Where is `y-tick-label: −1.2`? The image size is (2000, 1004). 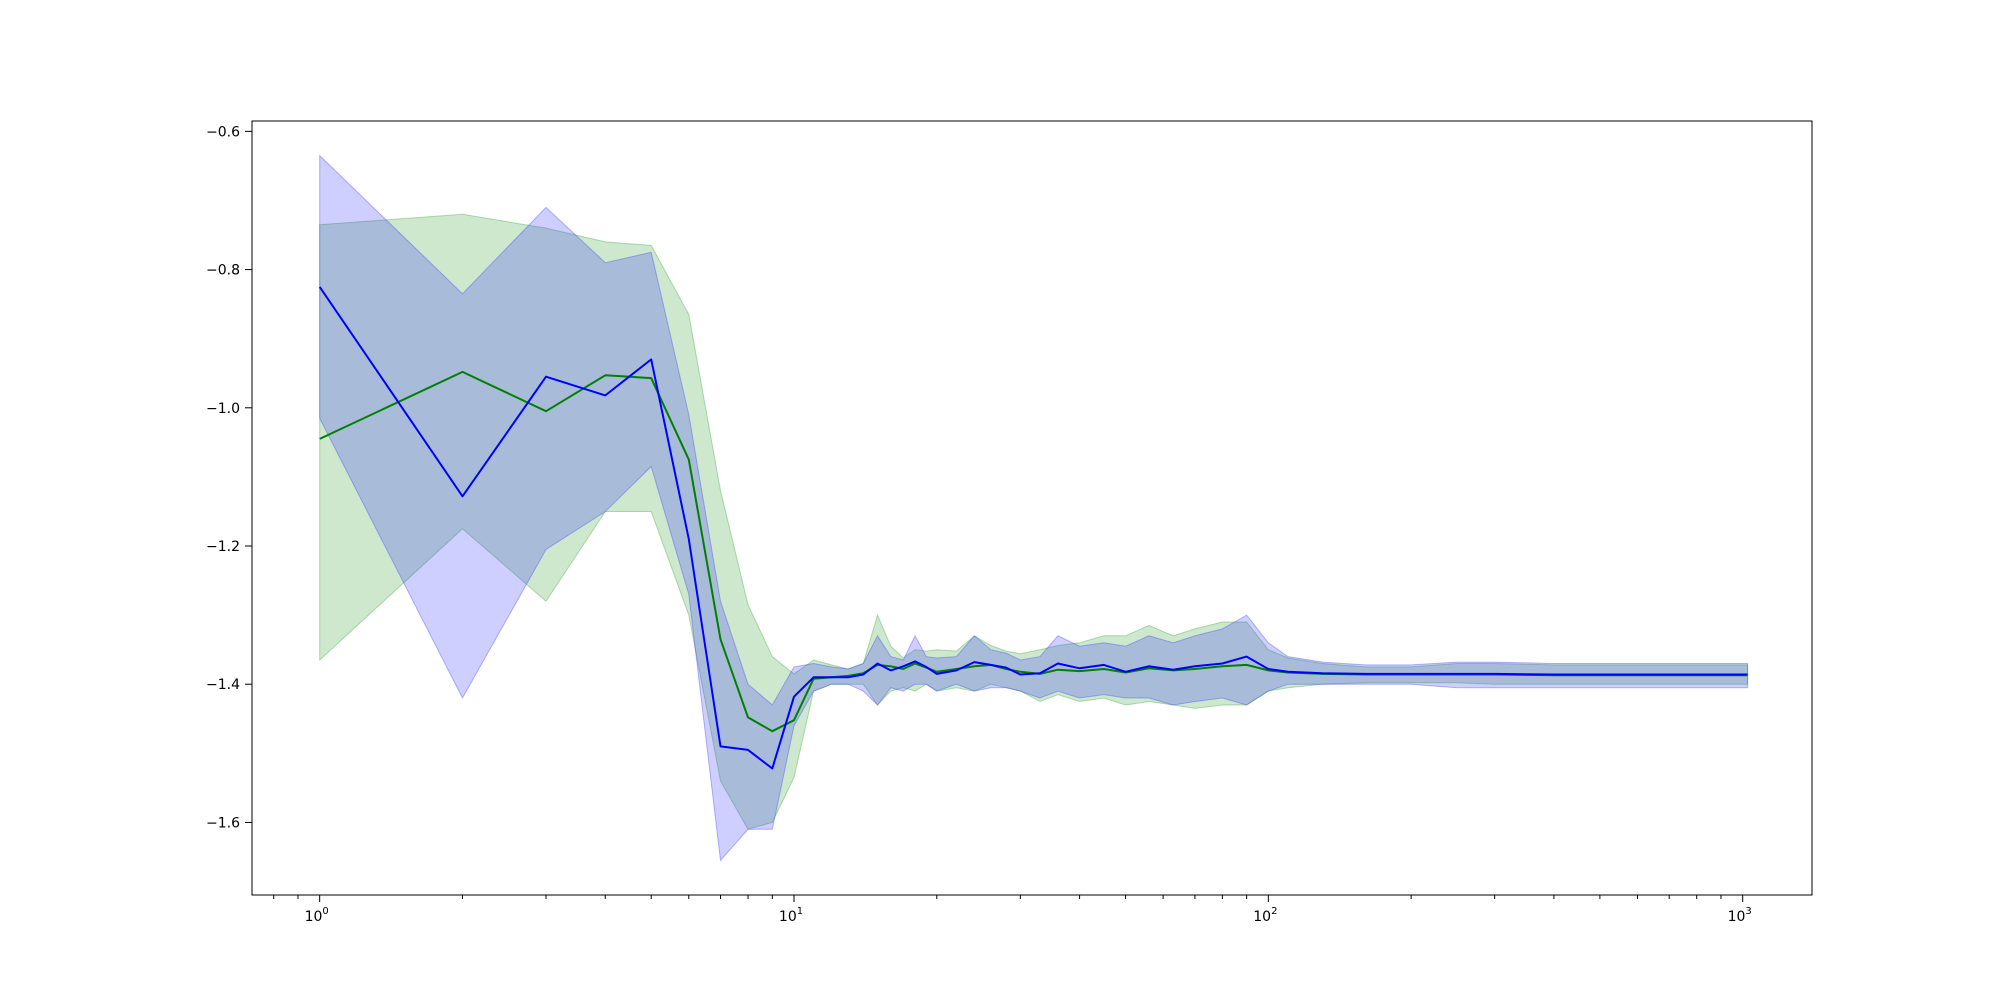 y-tick-label: −1.2 is located at coordinates (223, 547).